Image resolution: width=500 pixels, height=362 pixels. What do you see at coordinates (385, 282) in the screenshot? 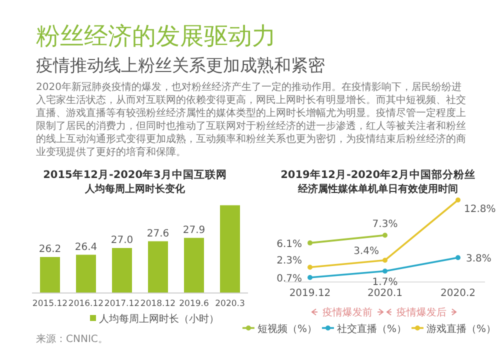
I see `data-label: 1.7%` at bounding box center [385, 282].